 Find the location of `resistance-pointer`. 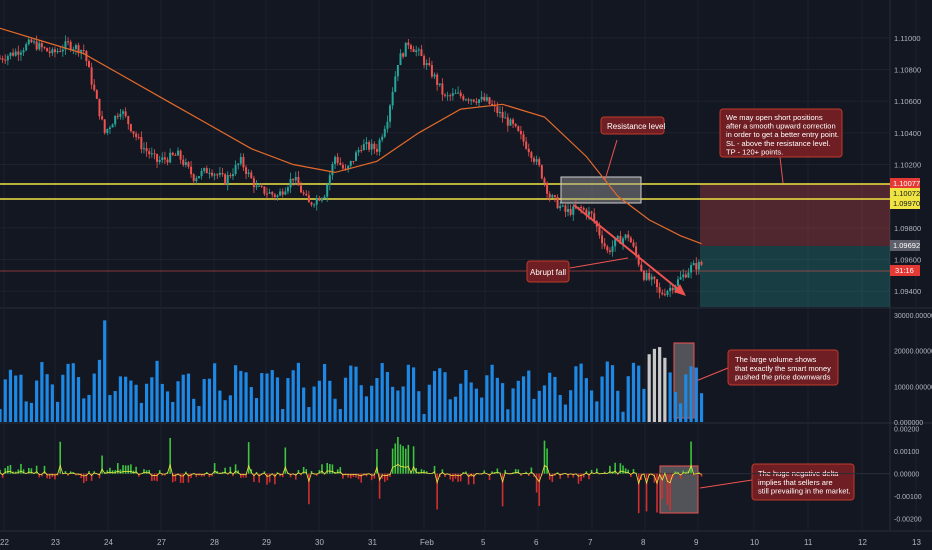

resistance-pointer is located at coordinates (611, 160).